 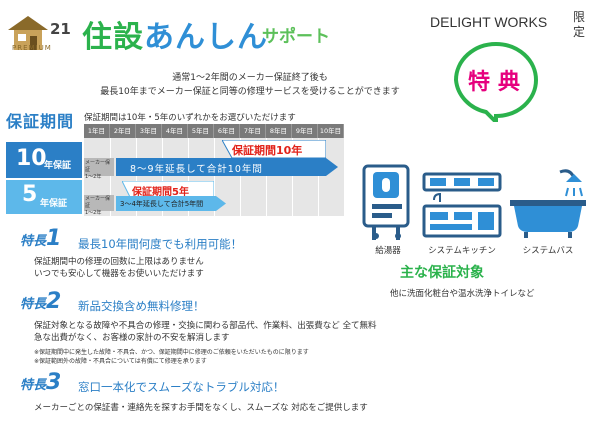 What do you see at coordinates (250, 92) in the screenshot?
I see `intro-line-2: 最長10年までメーカー保証と同等の修理サービスを受けることができます` at bounding box center [250, 92].